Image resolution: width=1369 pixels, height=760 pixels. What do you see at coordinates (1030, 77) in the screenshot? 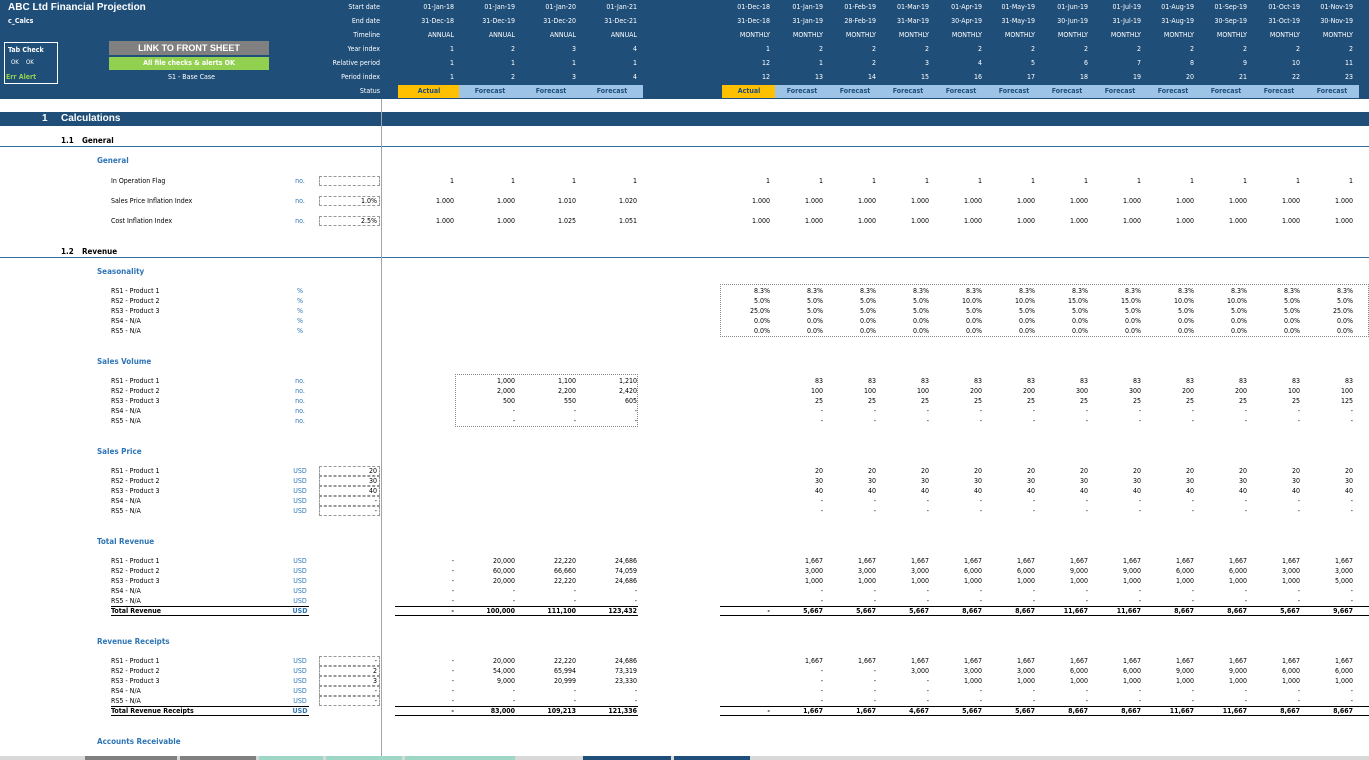
I see `timeline-cell: 17` at bounding box center [1030, 77].